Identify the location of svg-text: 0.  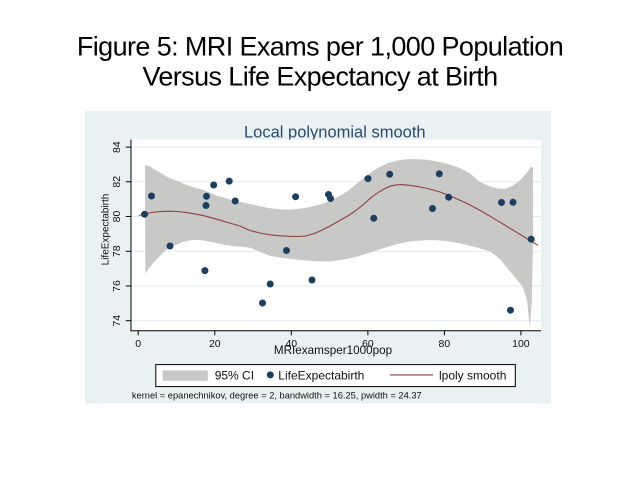
(138, 344).